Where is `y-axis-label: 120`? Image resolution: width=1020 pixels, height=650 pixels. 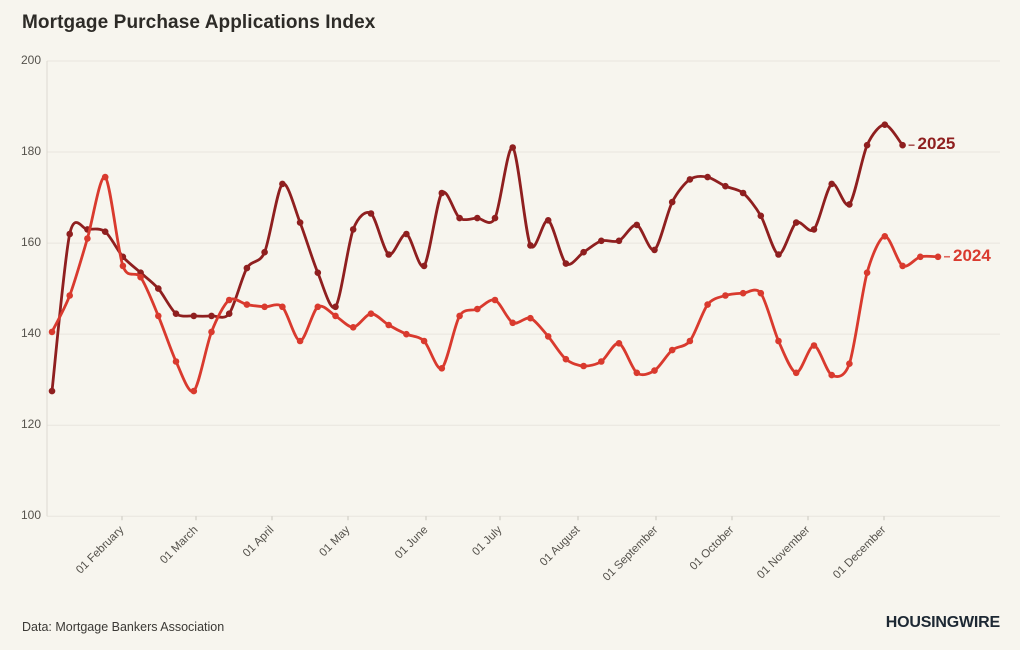
y-axis-label: 120 is located at coordinates (30, 424).